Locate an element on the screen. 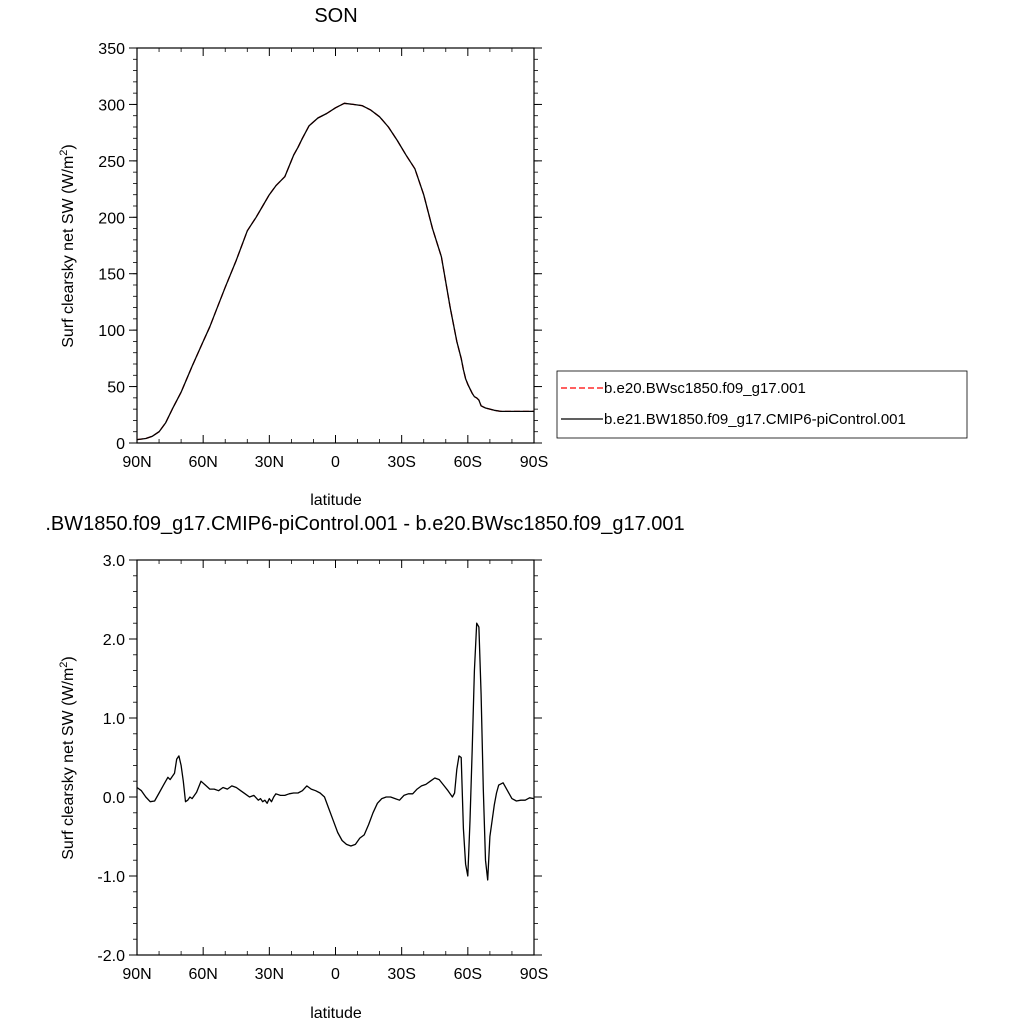  y-tick-label: 50 is located at coordinates (116, 388).